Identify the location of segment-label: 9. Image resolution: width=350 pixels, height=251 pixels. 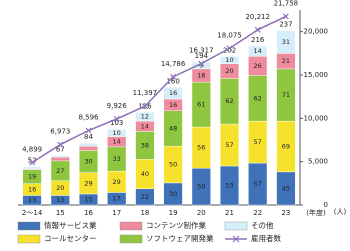
(201, 66).